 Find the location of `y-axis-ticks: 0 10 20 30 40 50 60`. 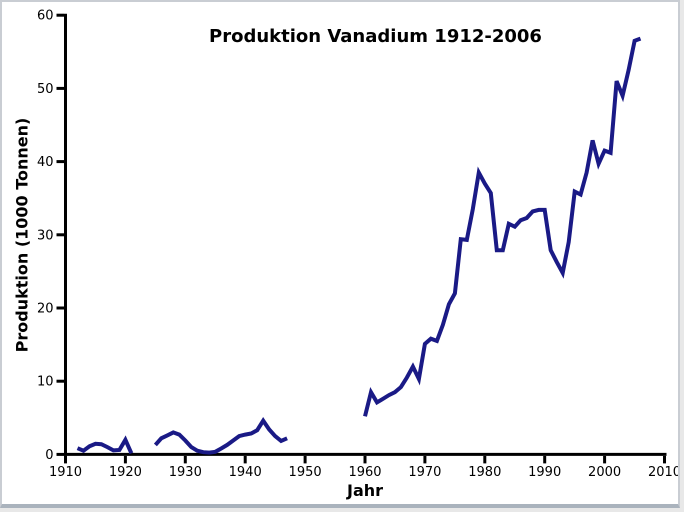

y-axis-ticks: 0 10 20 30 40 50 60 is located at coordinates (50, 236).